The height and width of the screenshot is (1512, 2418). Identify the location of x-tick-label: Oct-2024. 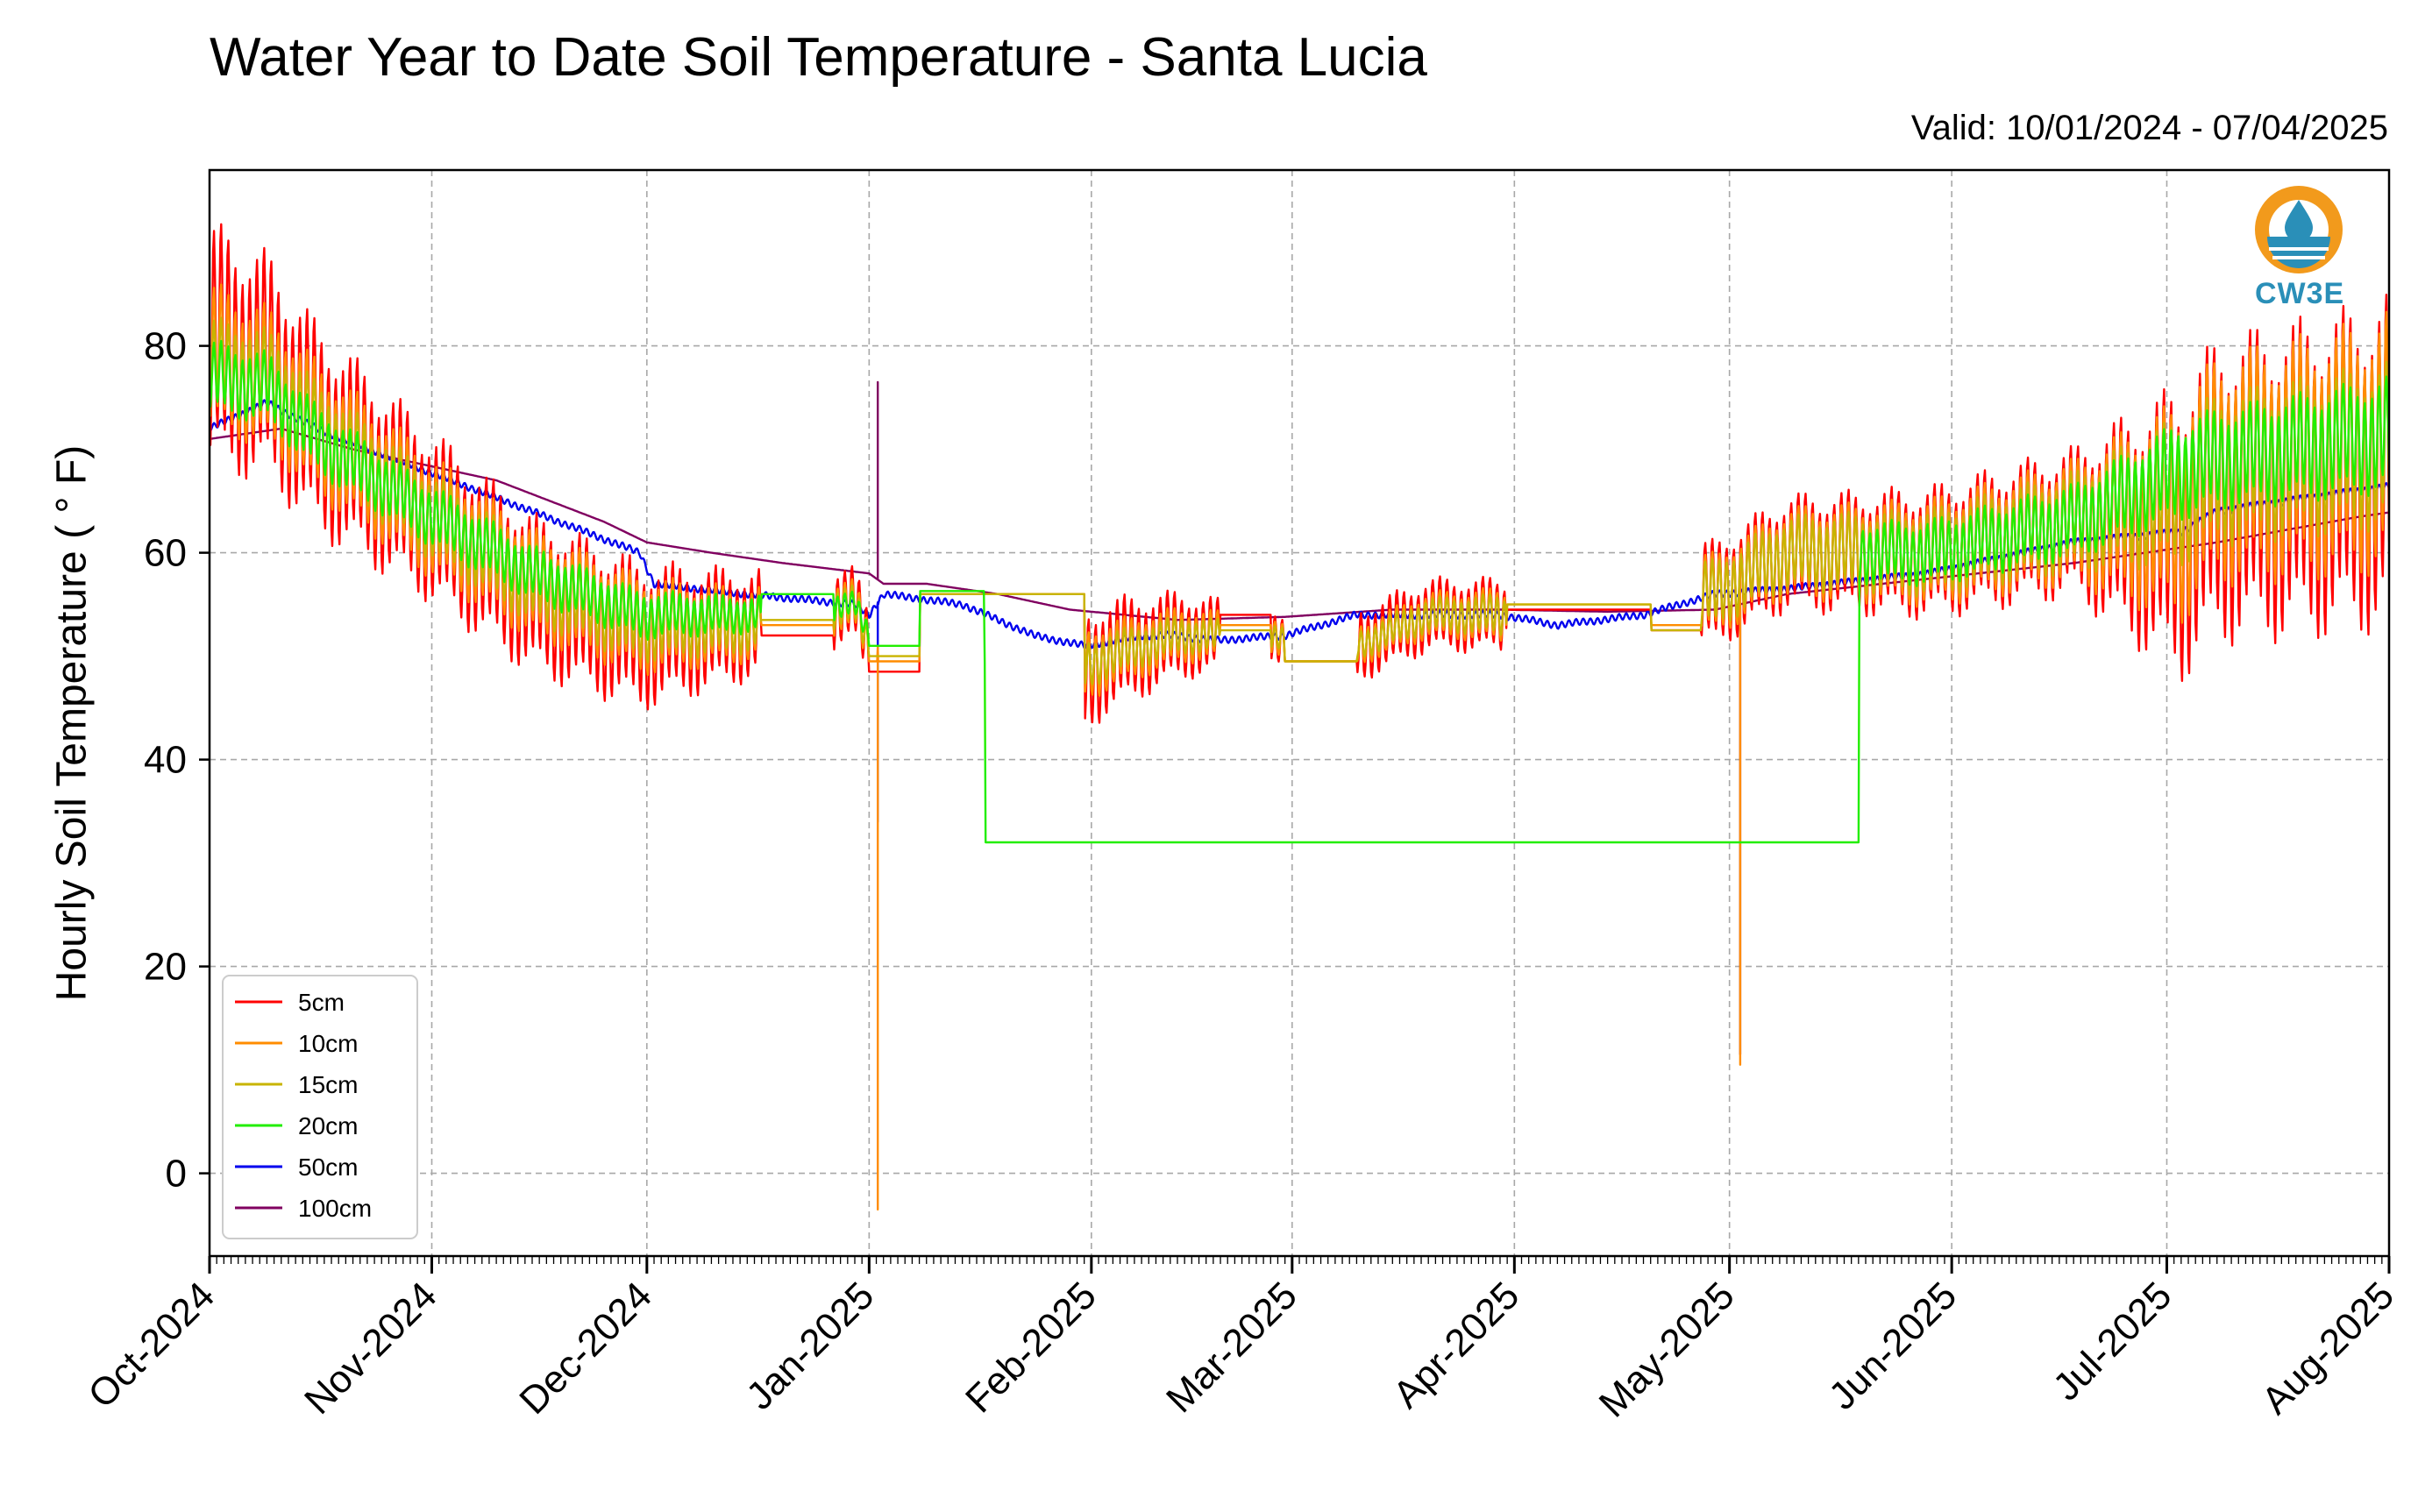
(151, 1345).